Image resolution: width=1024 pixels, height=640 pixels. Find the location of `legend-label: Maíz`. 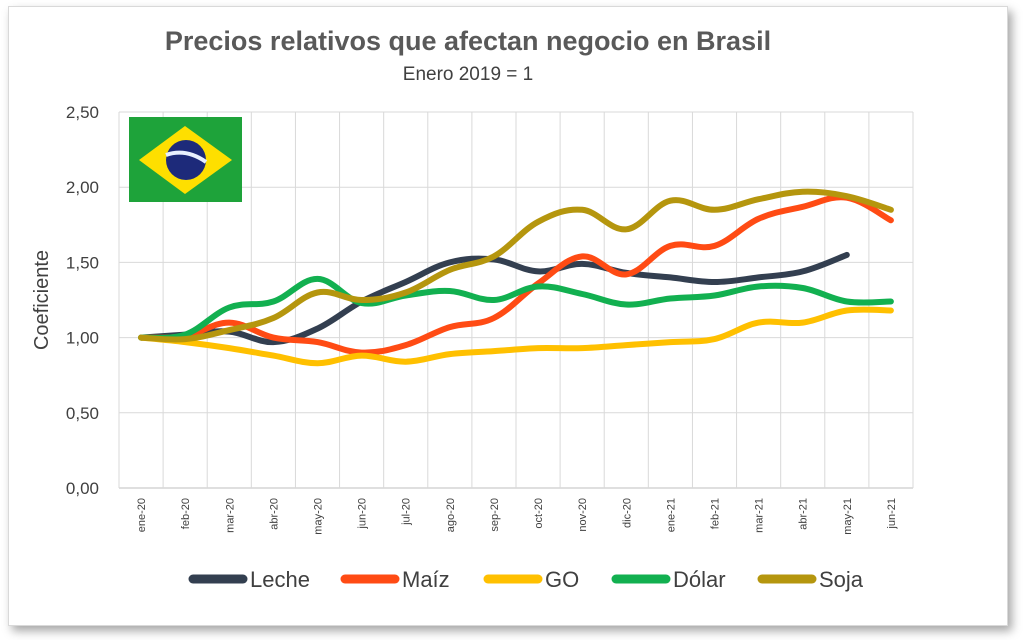

legend-label: Maíz is located at coordinates (426, 579).